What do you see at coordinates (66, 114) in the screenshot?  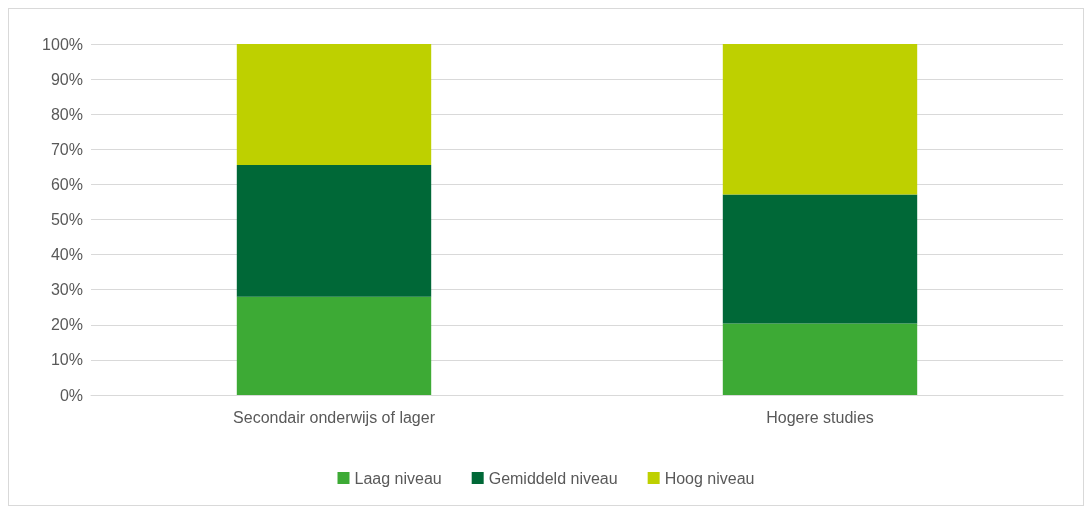 I see `y-tick-label: 80%` at bounding box center [66, 114].